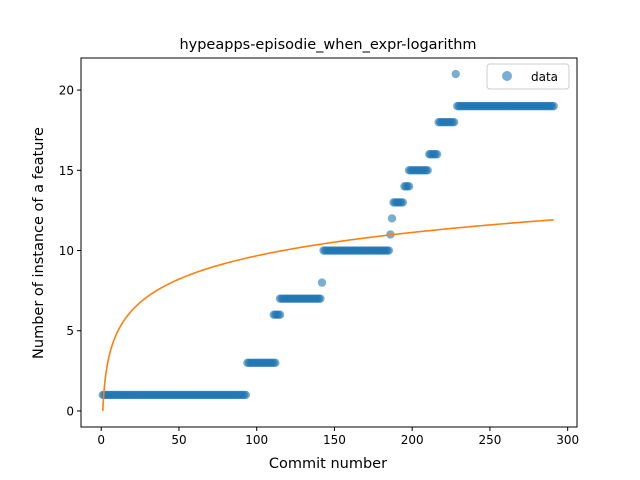 The width and height of the screenshot is (640, 480). What do you see at coordinates (66, 251) in the screenshot?
I see `y-tick-label: 10` at bounding box center [66, 251].